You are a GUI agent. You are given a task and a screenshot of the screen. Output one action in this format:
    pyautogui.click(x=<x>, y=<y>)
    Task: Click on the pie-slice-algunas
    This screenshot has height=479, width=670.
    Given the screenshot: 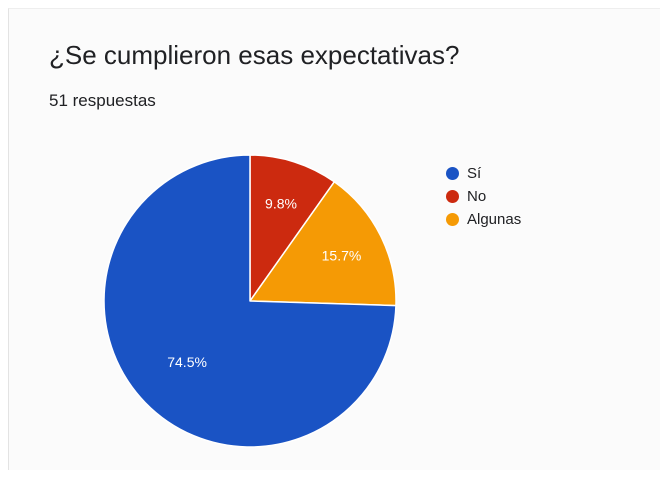 What is the action you would take?
    pyautogui.click(x=323, y=244)
    